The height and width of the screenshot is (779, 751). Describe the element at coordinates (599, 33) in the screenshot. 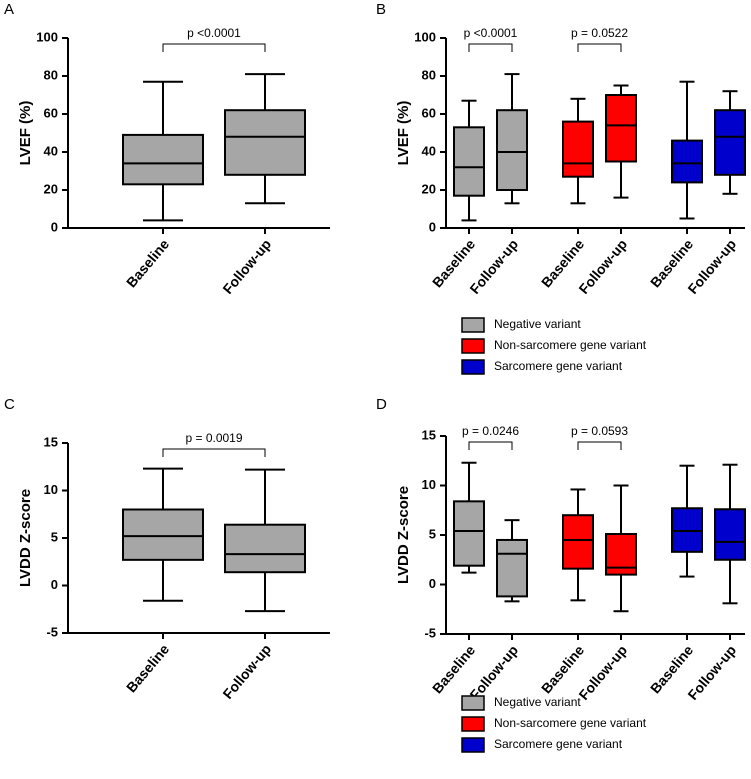

I see `p-value: p = 0.0522` at that location.